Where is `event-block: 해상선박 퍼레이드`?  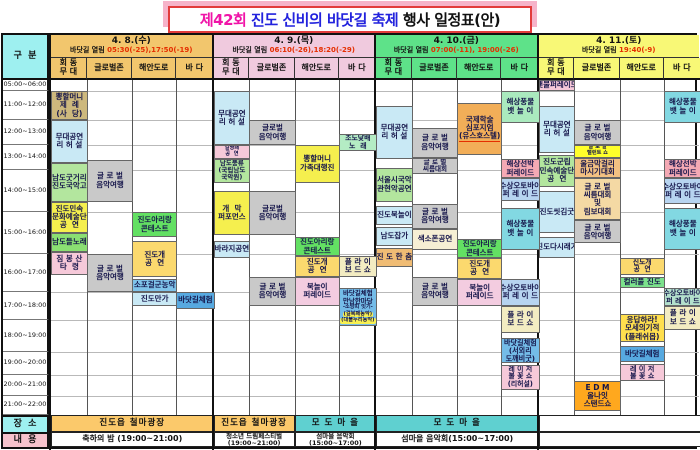 event-block: 해상선박 퍼레이드 is located at coordinates (520, 168).